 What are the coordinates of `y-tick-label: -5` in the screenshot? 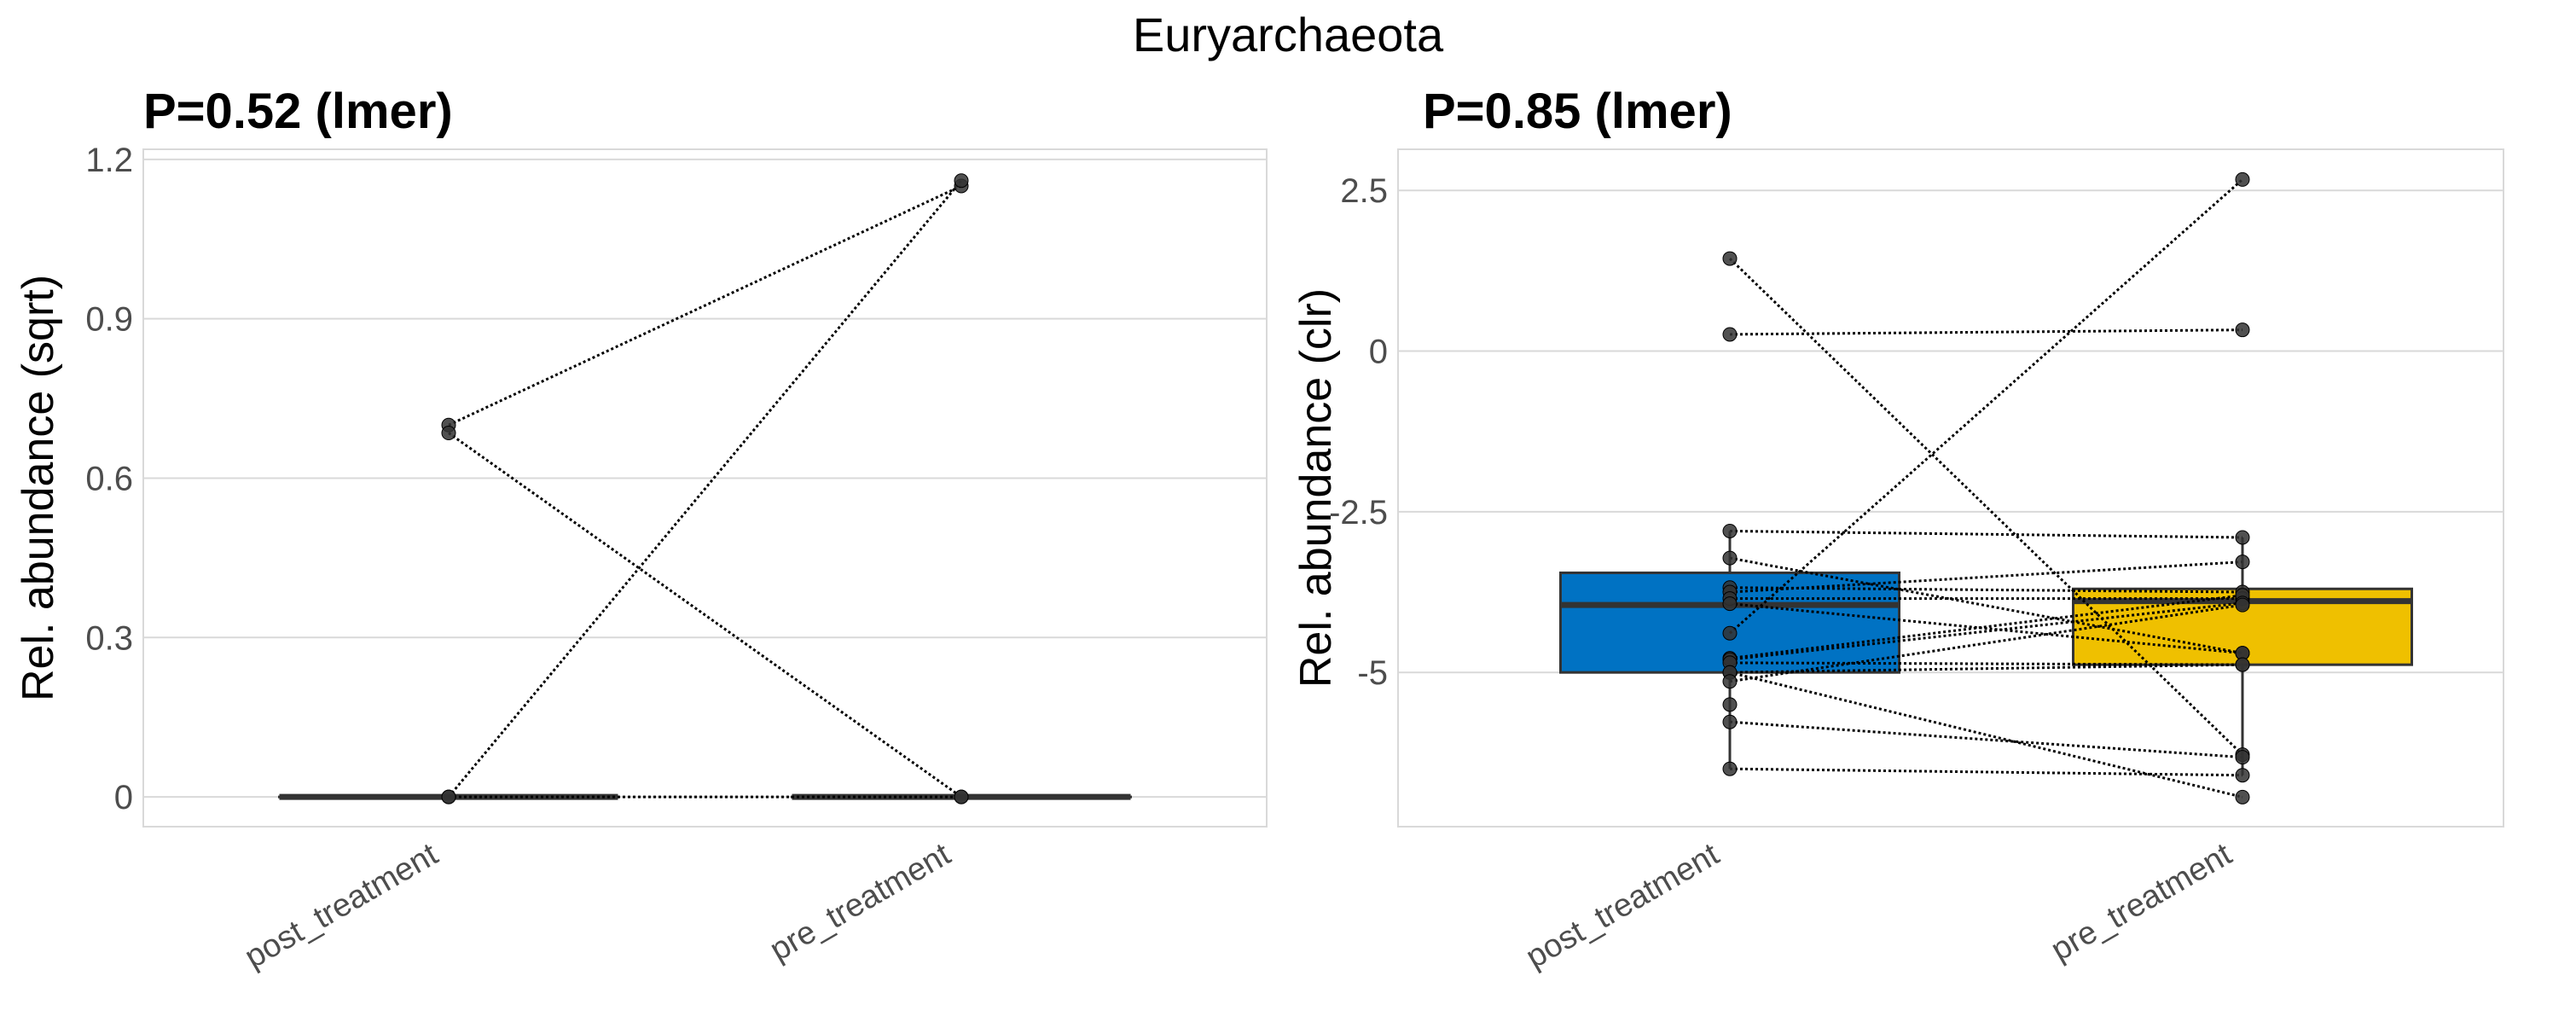 It's located at (1372, 673).